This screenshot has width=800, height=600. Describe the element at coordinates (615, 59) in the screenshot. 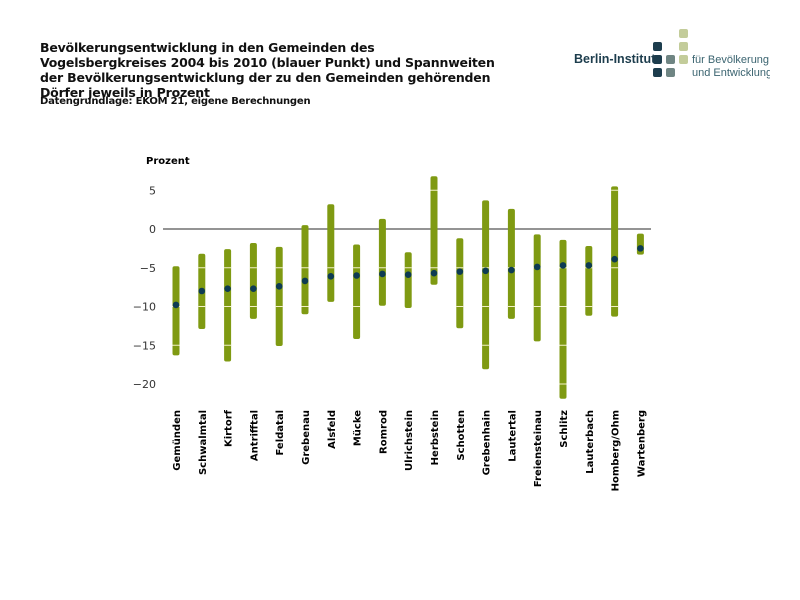

I see `logo-name: Berlin-Institut` at that location.